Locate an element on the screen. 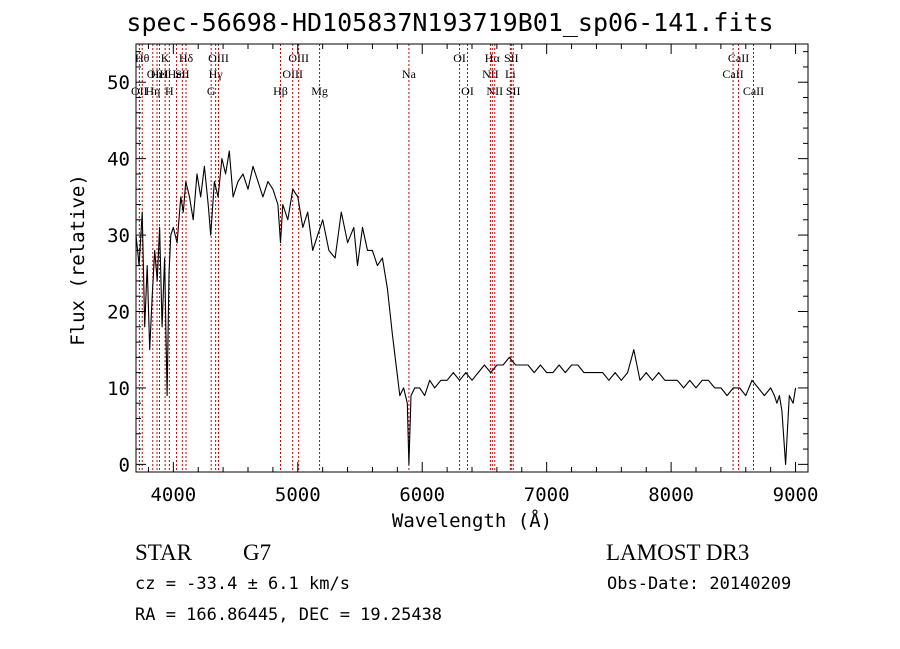  line-label-0: OII is located at coordinates (139, 91).